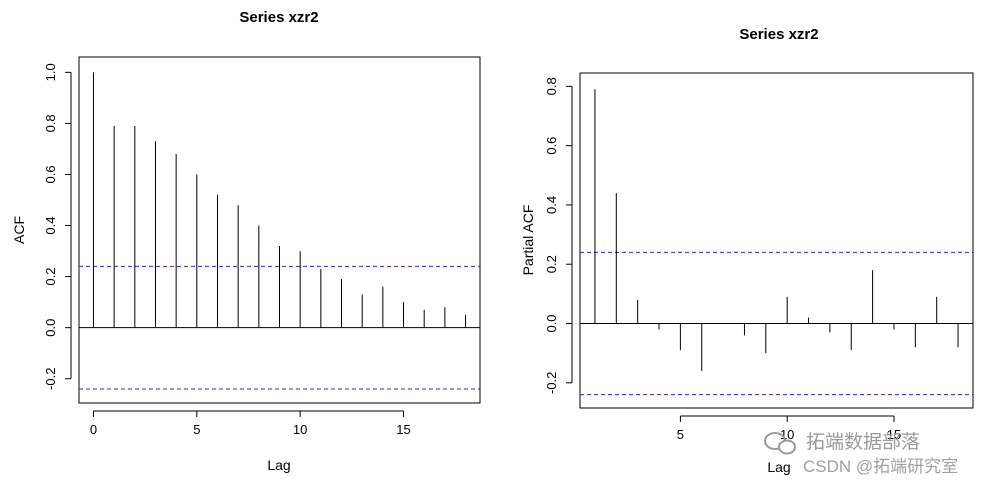 Image resolution: width=985 pixels, height=485 pixels. What do you see at coordinates (300, 429) in the screenshot?
I see `acf-x-tick-label: 10` at bounding box center [300, 429].